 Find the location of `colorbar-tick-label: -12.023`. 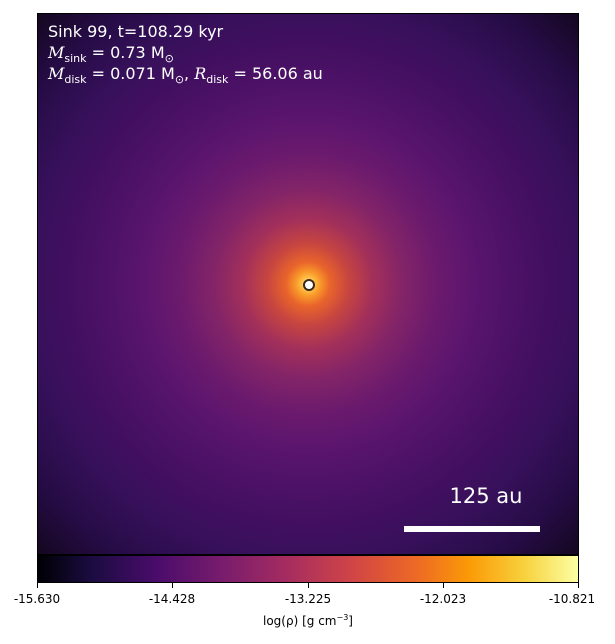

colorbar-tick-label: -12.023 is located at coordinates (443, 599).